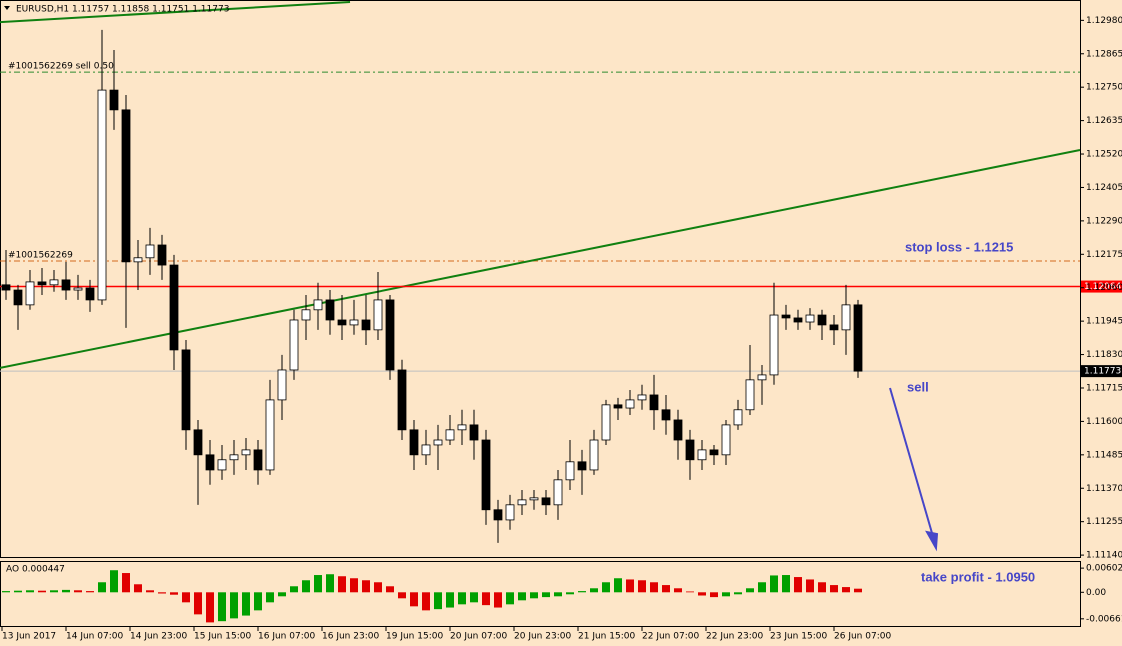 This screenshot has width=1122, height=646. Describe the element at coordinates (1104, 221) in the screenshot. I see `y-tick-label: 1.12290` at that location.